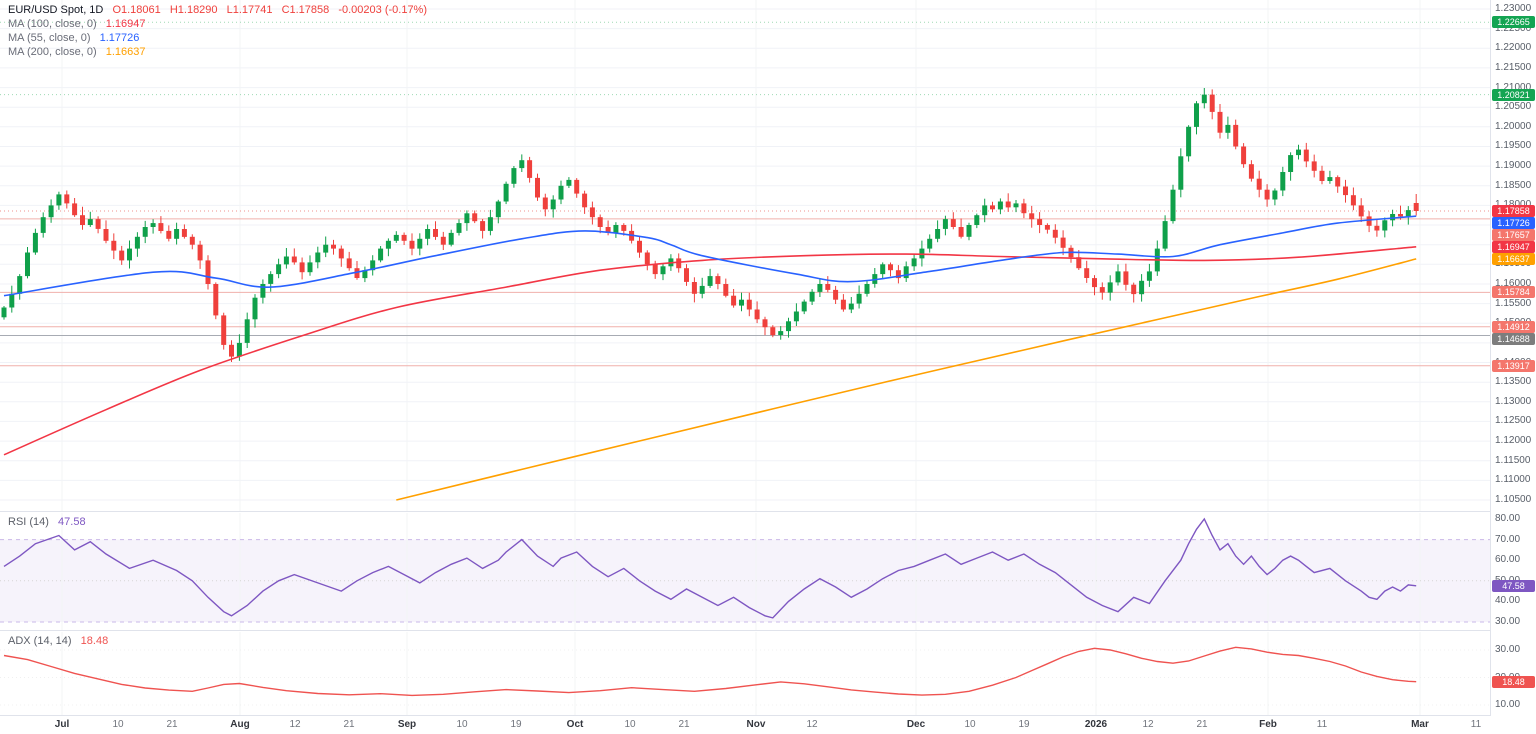  What do you see at coordinates (1513, 440) in the screenshot?
I see `price-tick: 1.12000` at bounding box center [1513, 440].